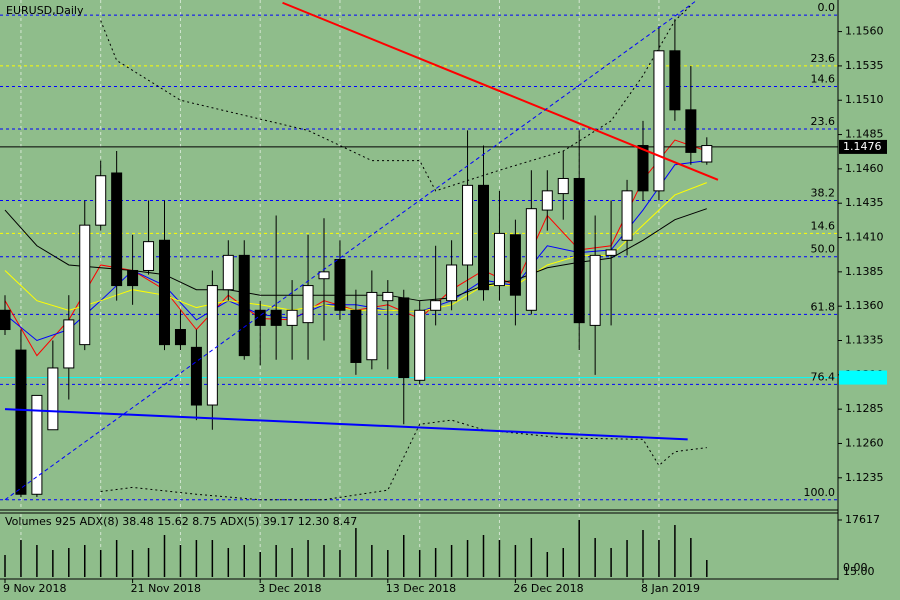 Image resolution: width=900 pixels, height=600 pixels. What do you see at coordinates (289, 588) in the screenshot?
I see `x-tick-label: 3 Dec 2018` at bounding box center [289, 588].